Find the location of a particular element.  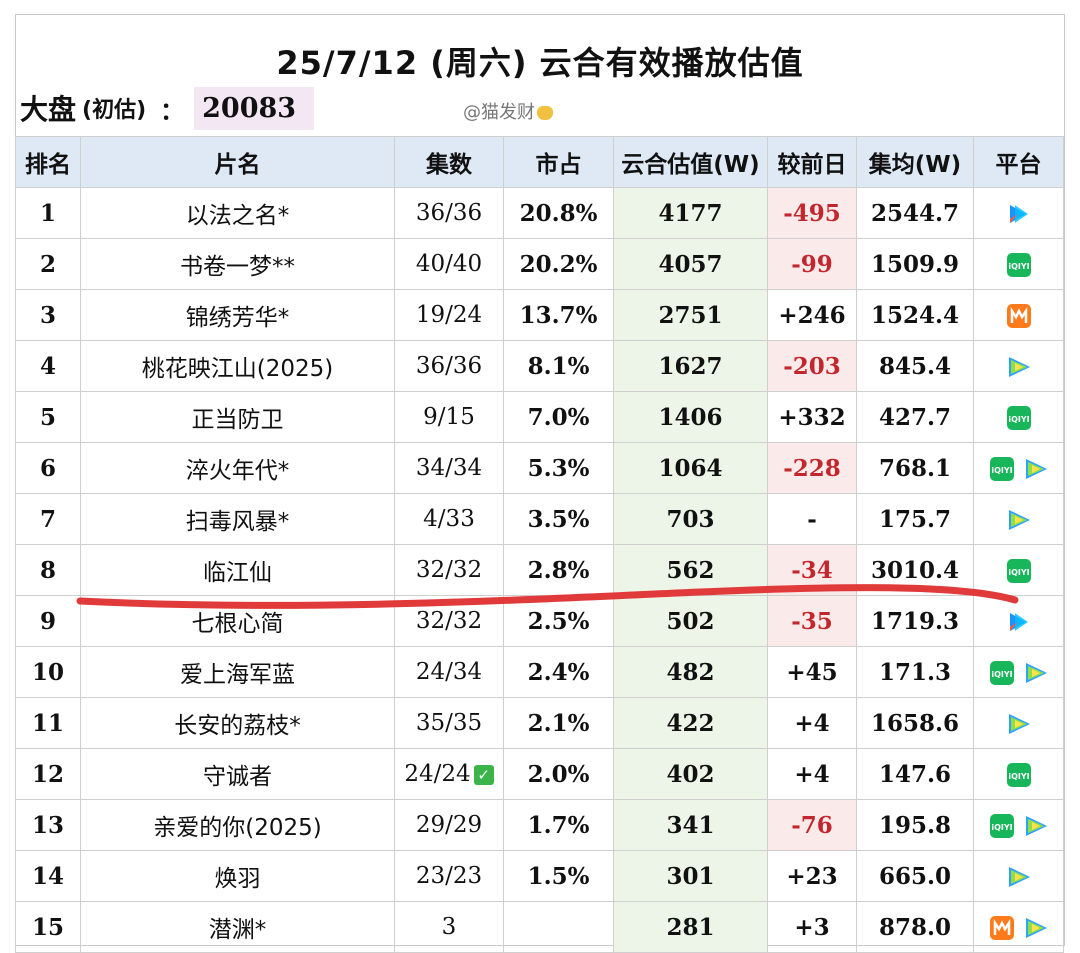

cell-title: 正当防卫 is located at coordinates (237, 417).